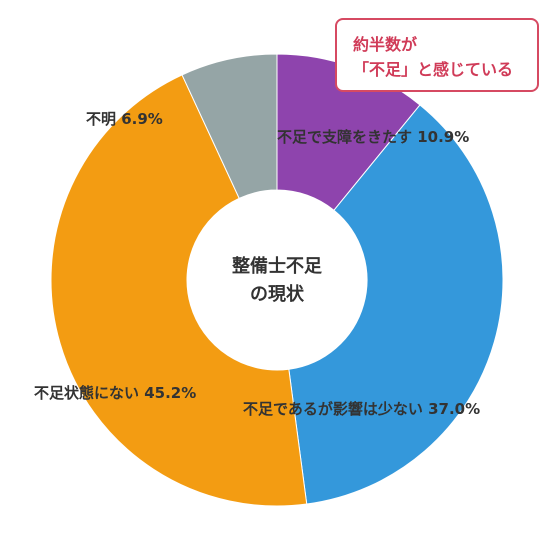 Image resolution: width=553 pixels, height=552 pixels. Describe the element at coordinates (437, 55) in the screenshot. I see `callout-box: 約半数が 「不足」と感じている` at that location.